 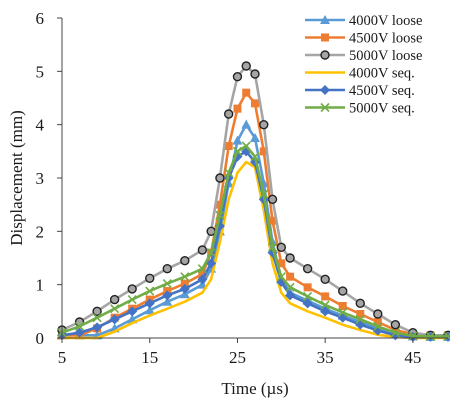 I want to click on y-axis-title: Displacement (mm), so click(x=16, y=178).